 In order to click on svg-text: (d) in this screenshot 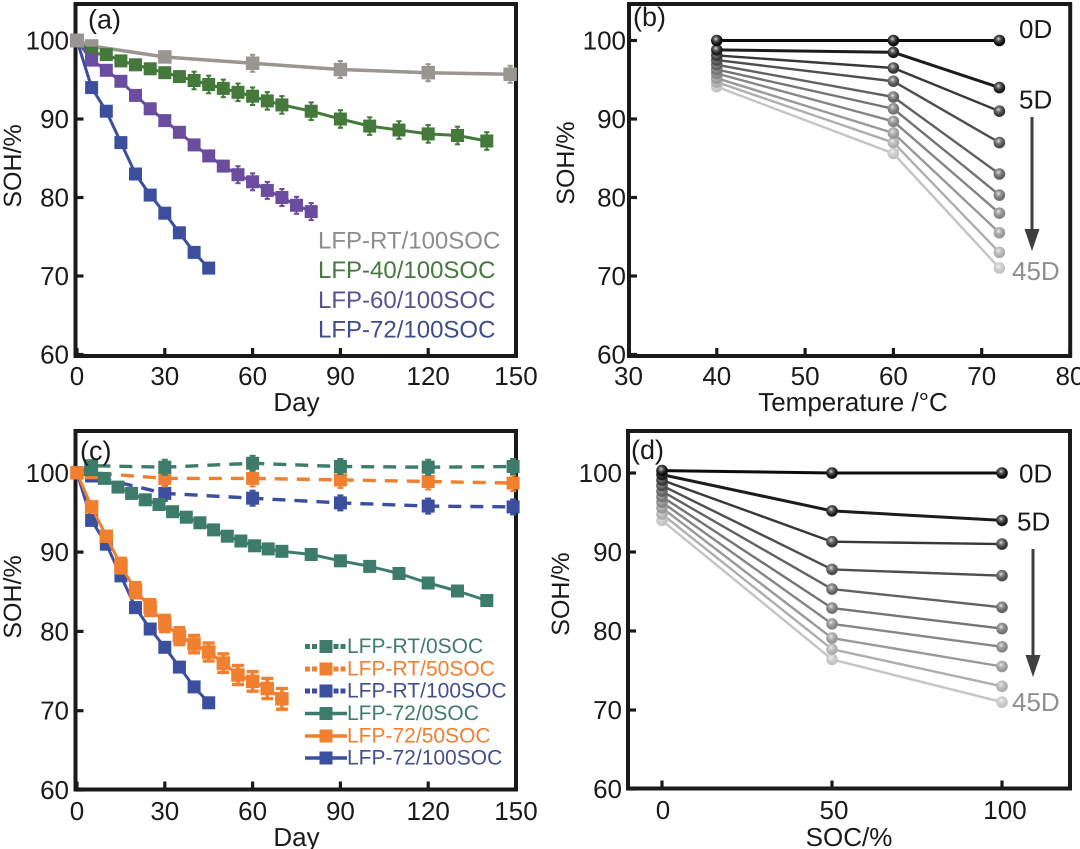, I will do `click(647, 450)`.